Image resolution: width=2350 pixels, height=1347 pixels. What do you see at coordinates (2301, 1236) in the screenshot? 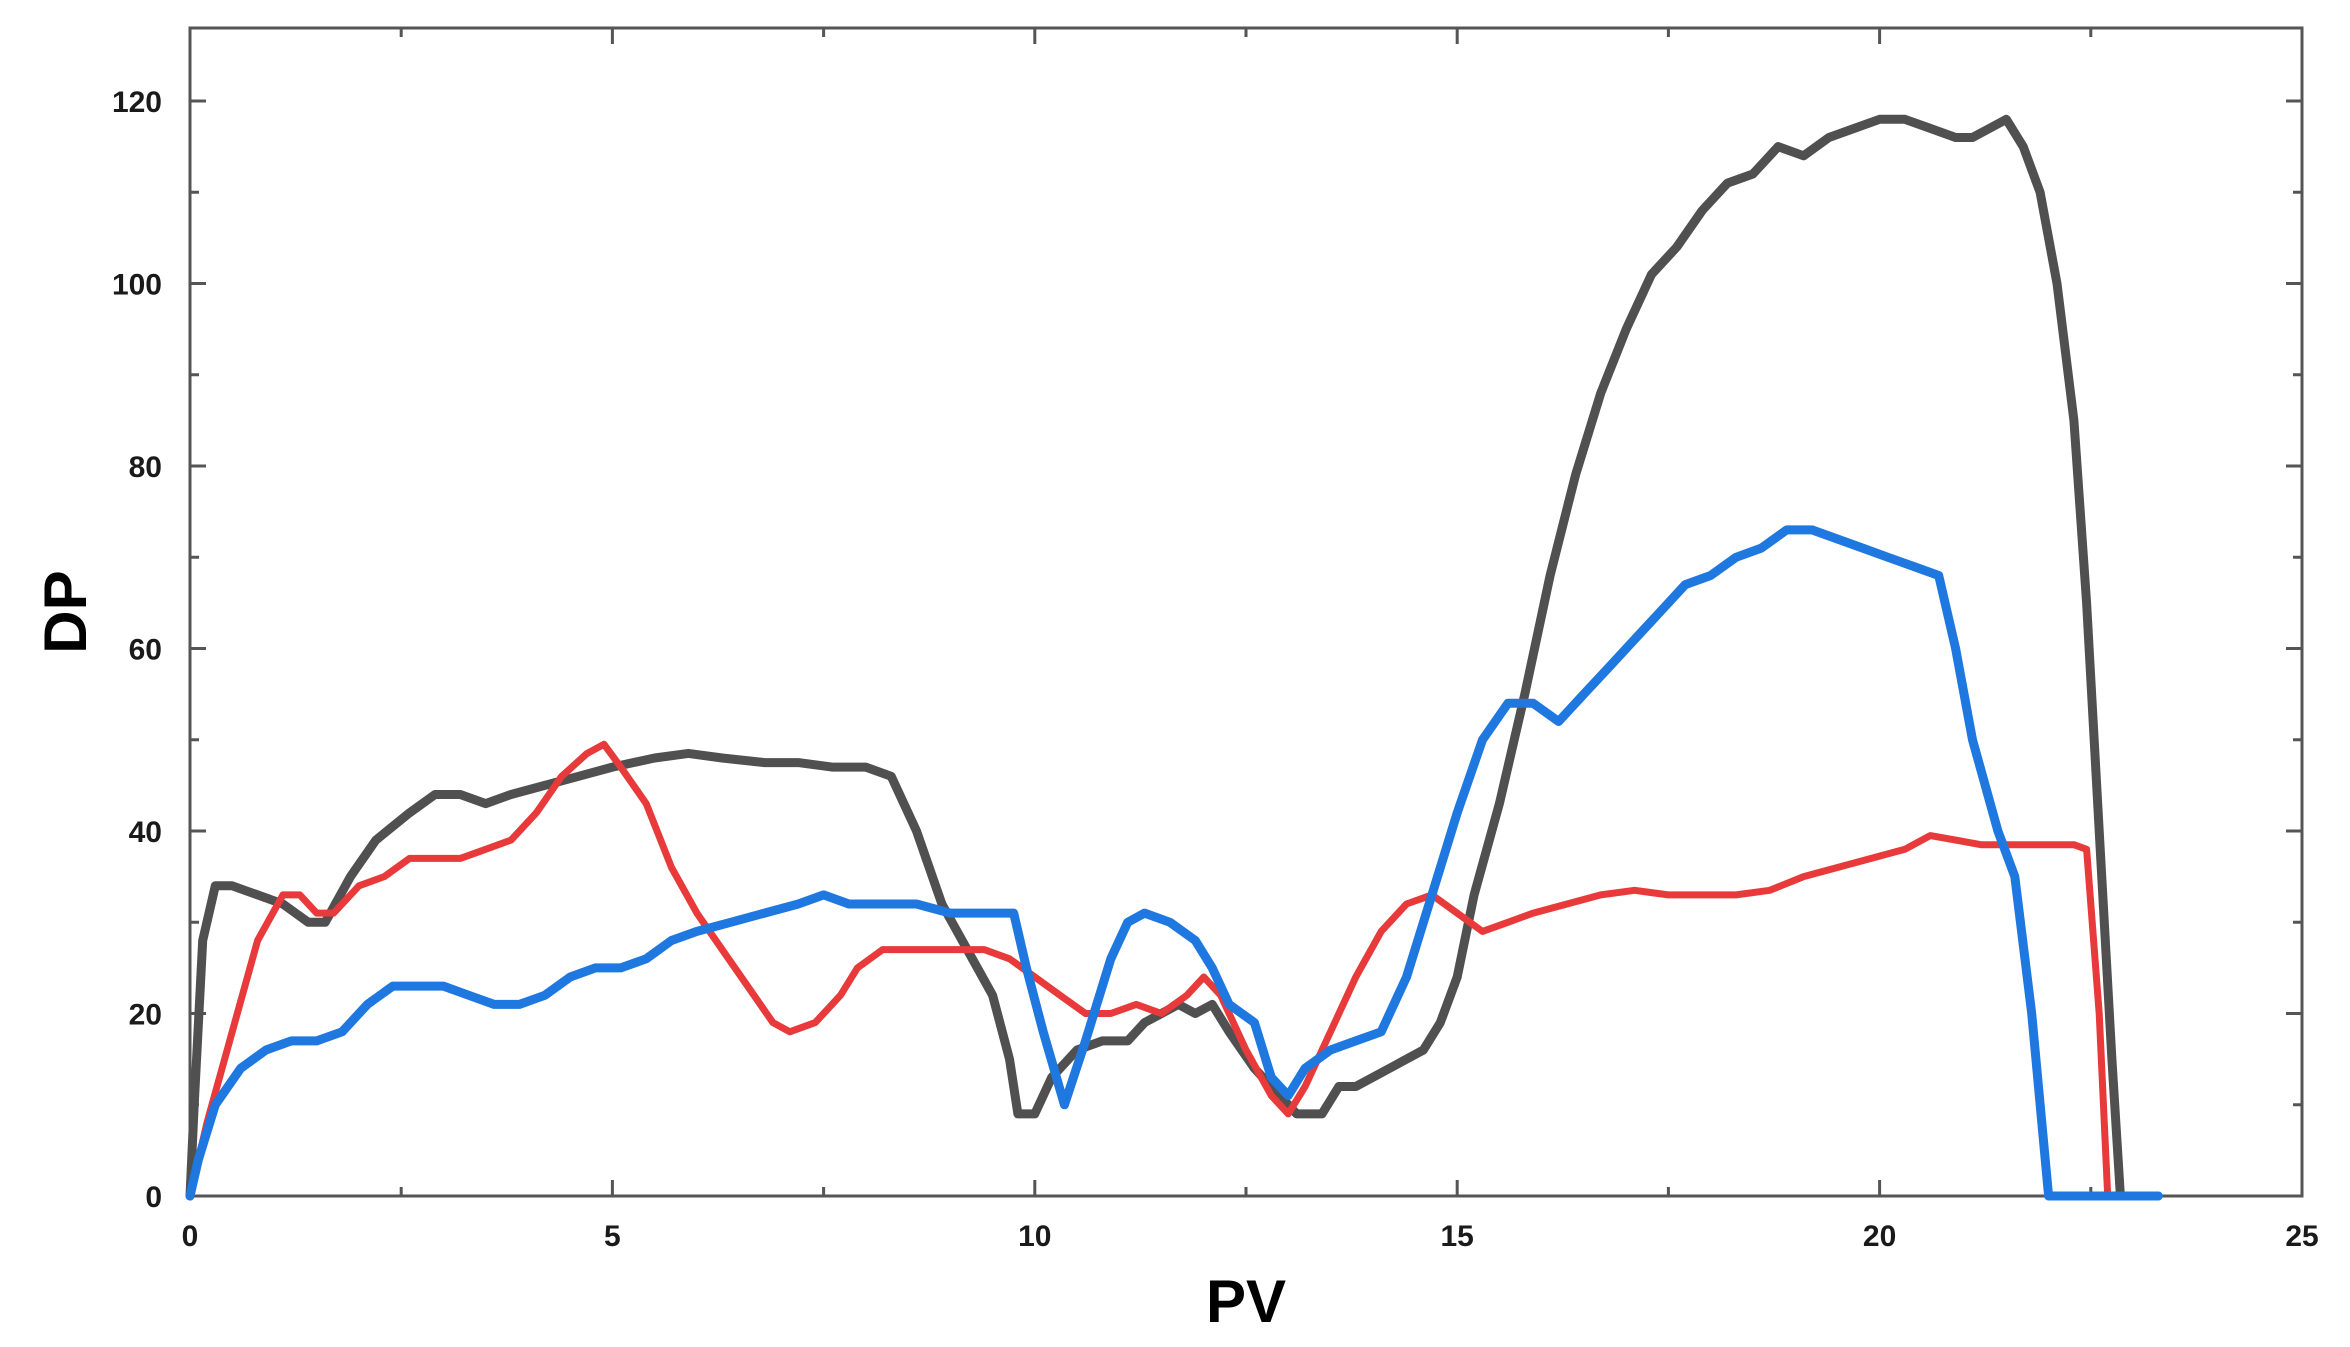
I see `x-tick-label: 25` at bounding box center [2301, 1236].